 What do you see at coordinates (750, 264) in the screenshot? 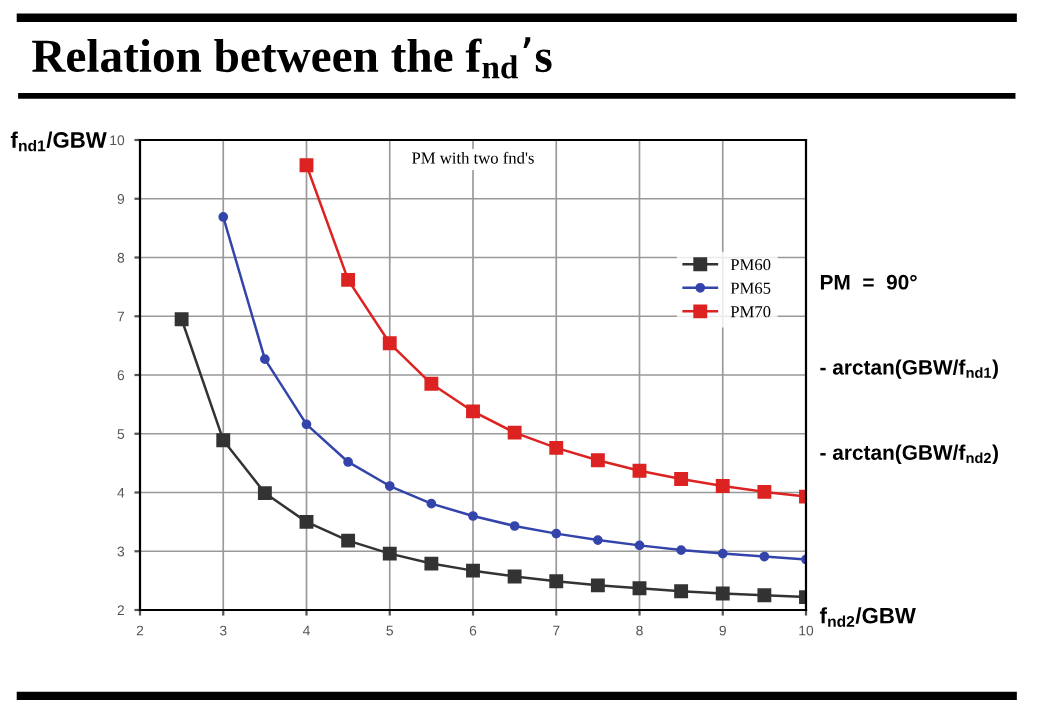
I see `legend-label: PM60` at bounding box center [750, 264].